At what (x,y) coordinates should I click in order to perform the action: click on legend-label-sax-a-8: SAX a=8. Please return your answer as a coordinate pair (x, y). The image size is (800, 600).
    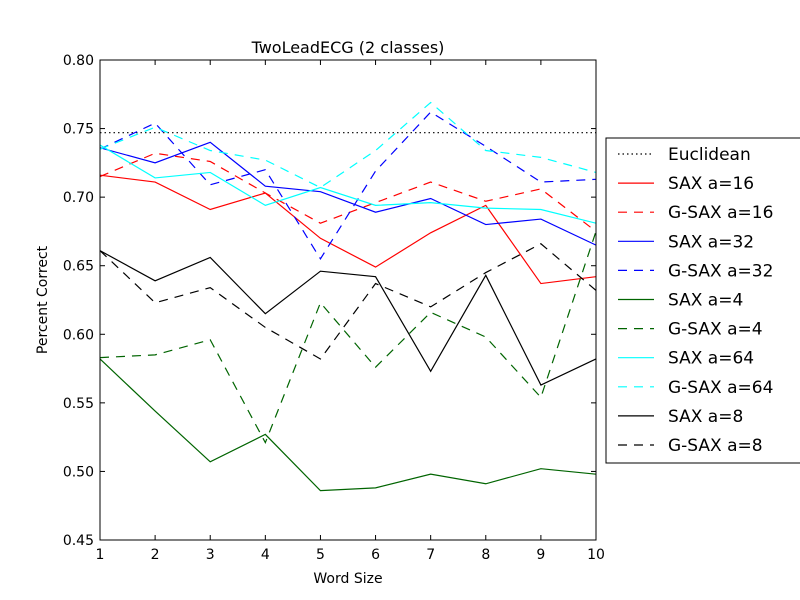
    Looking at the image, I should click on (705, 417).